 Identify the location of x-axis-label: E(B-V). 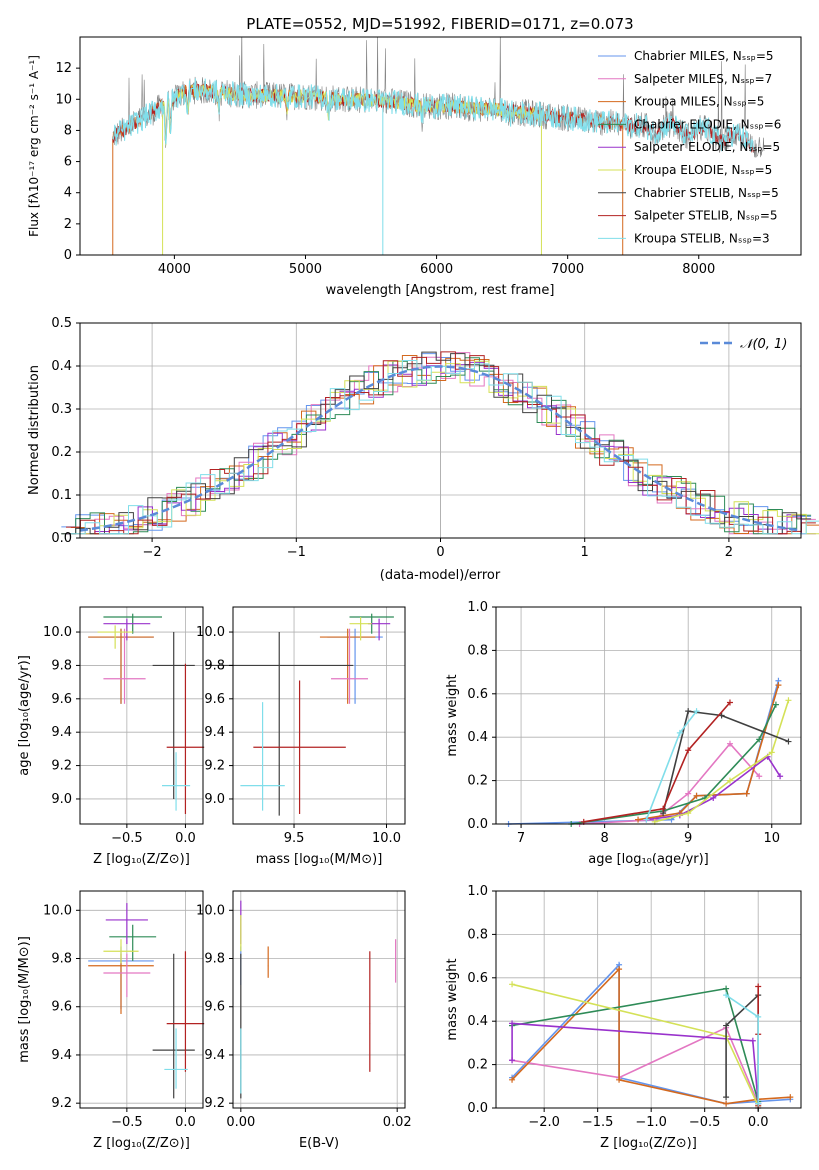
(319, 1143).